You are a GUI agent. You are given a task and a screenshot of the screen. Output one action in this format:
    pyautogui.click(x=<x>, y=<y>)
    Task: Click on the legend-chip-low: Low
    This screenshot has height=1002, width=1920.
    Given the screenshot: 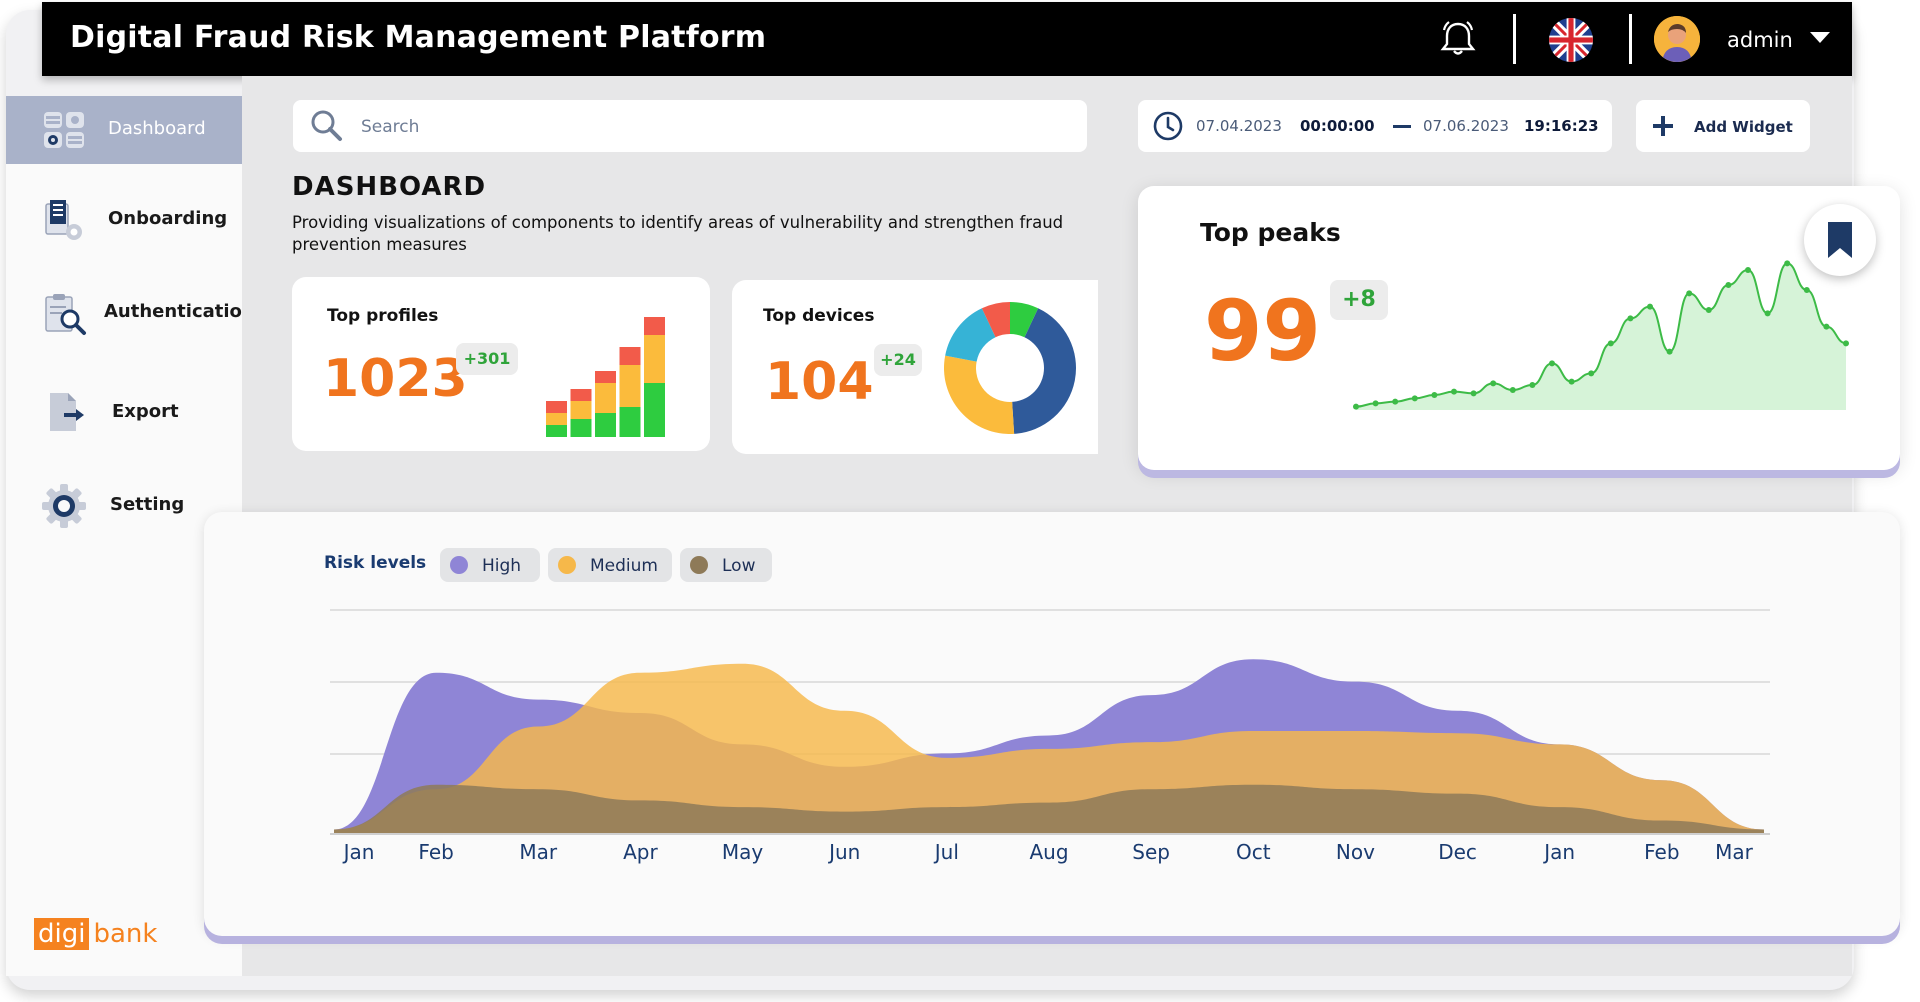 What is the action you would take?
    pyautogui.click(x=726, y=565)
    